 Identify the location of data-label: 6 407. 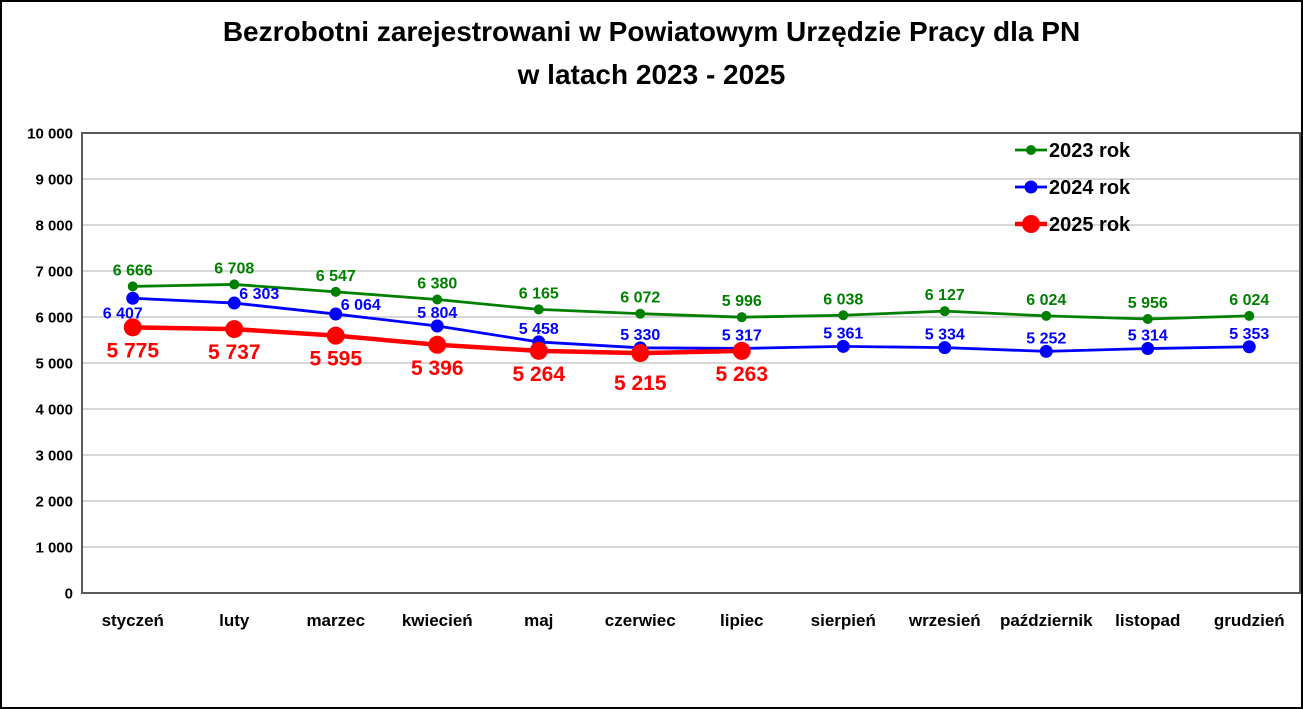
(123, 313).